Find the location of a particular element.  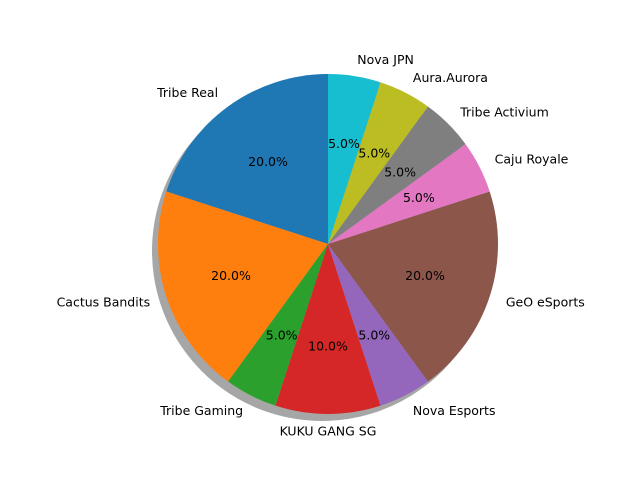

pie-category-label-kuku-gang-sg: KUKU GANG SG is located at coordinates (328, 431).